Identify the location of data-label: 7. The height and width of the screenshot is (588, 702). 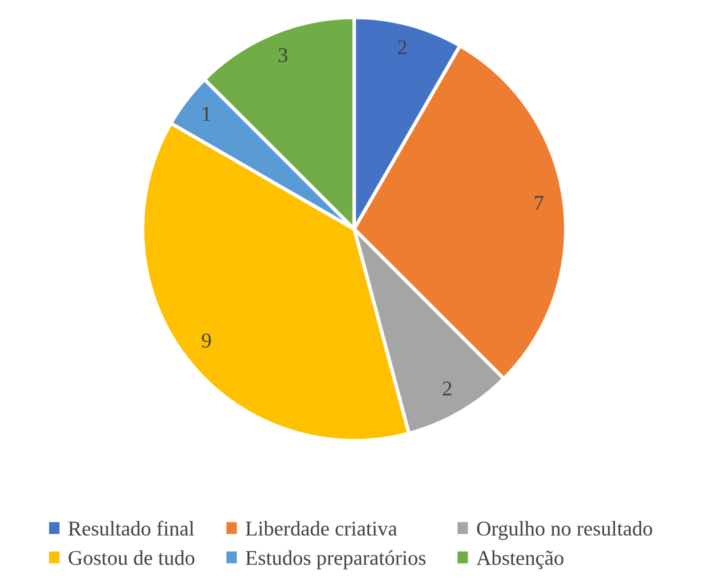
(539, 203).